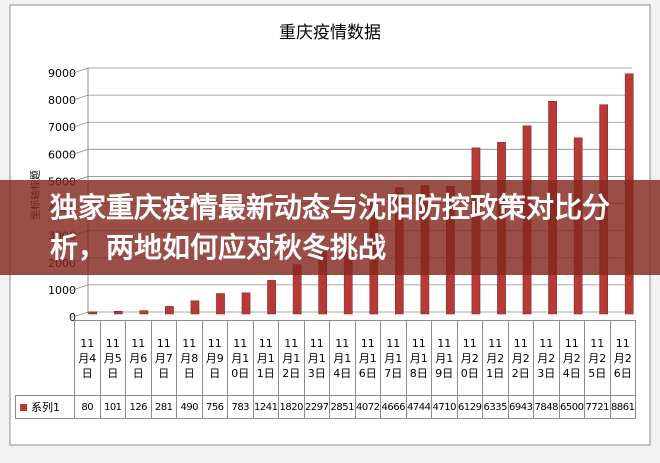 The width and height of the screenshot is (660, 463). What do you see at coordinates (469, 407) in the screenshot?
I see `value-cell: 6129` at bounding box center [469, 407].